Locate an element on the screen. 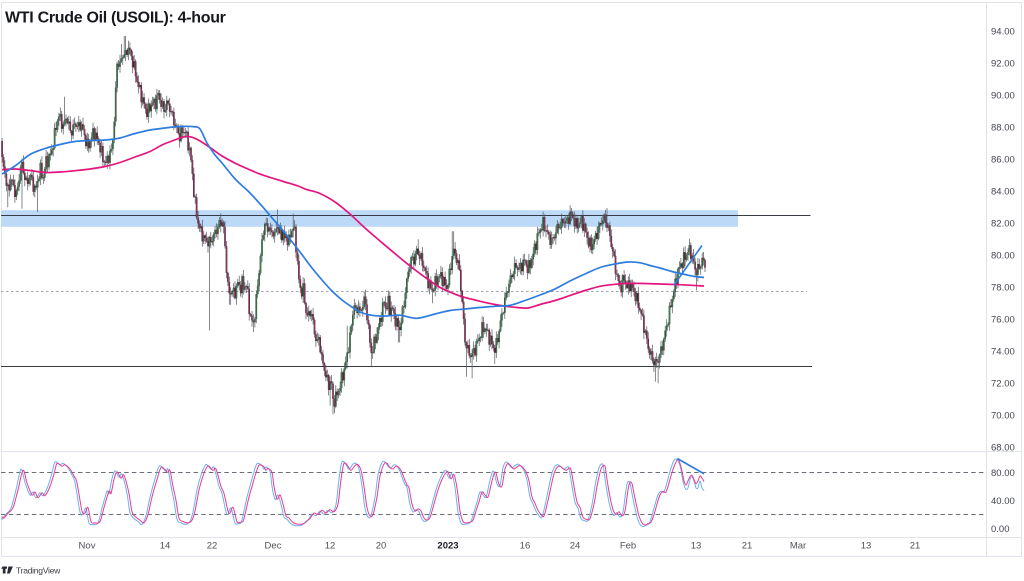 Image resolution: width=1024 pixels, height=581 pixels. svg-text: 76.00 is located at coordinates (1003, 320).